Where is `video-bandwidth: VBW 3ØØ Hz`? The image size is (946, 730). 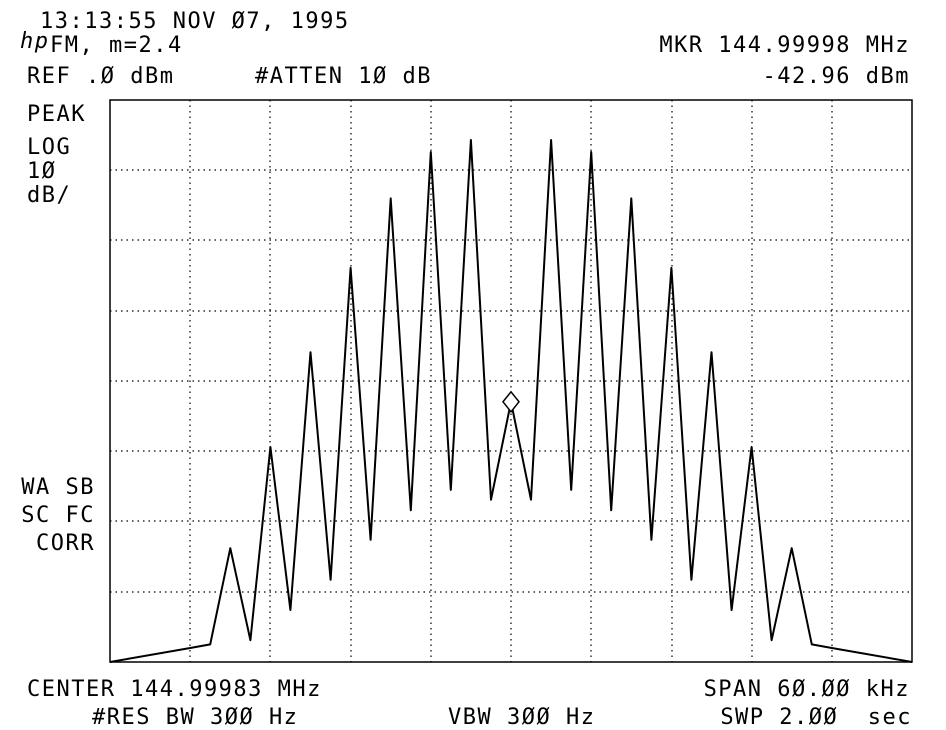
video-bandwidth: VBW 3ØØ Hz is located at coordinates (521, 717).